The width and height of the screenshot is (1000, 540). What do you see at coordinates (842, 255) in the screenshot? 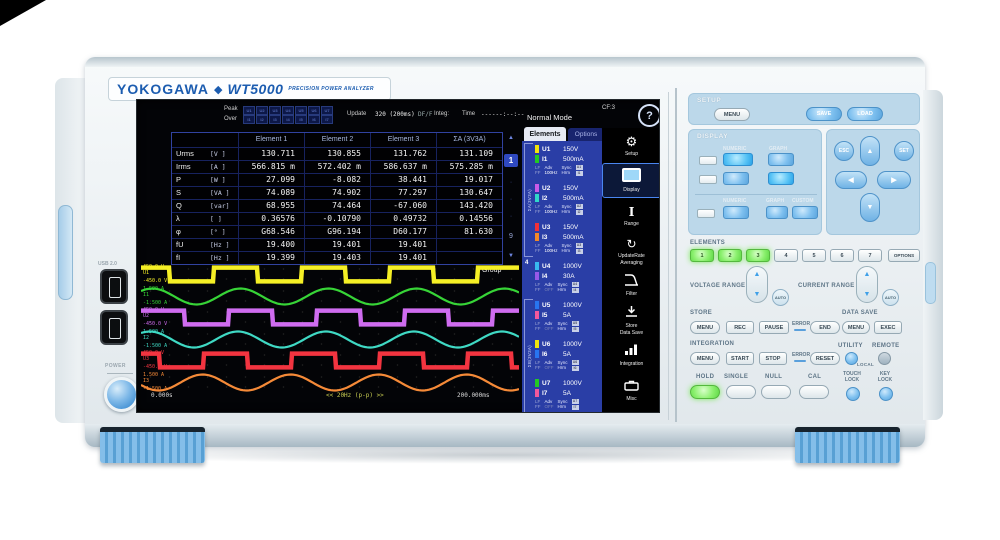
I see `element-key-6: 6` at bounding box center [842, 255].